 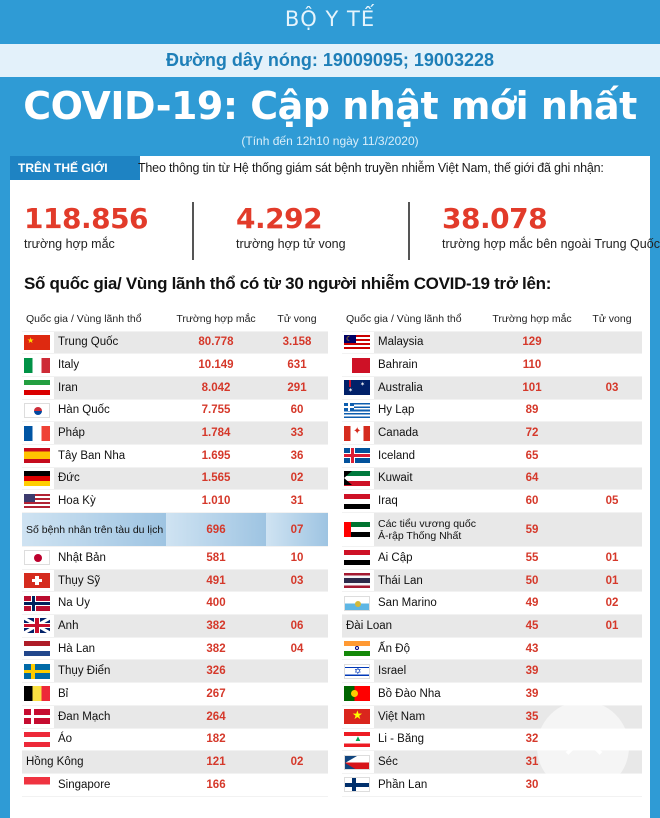 What do you see at coordinates (38, 785) in the screenshot?
I see `sg-flag-icon` at bounding box center [38, 785].